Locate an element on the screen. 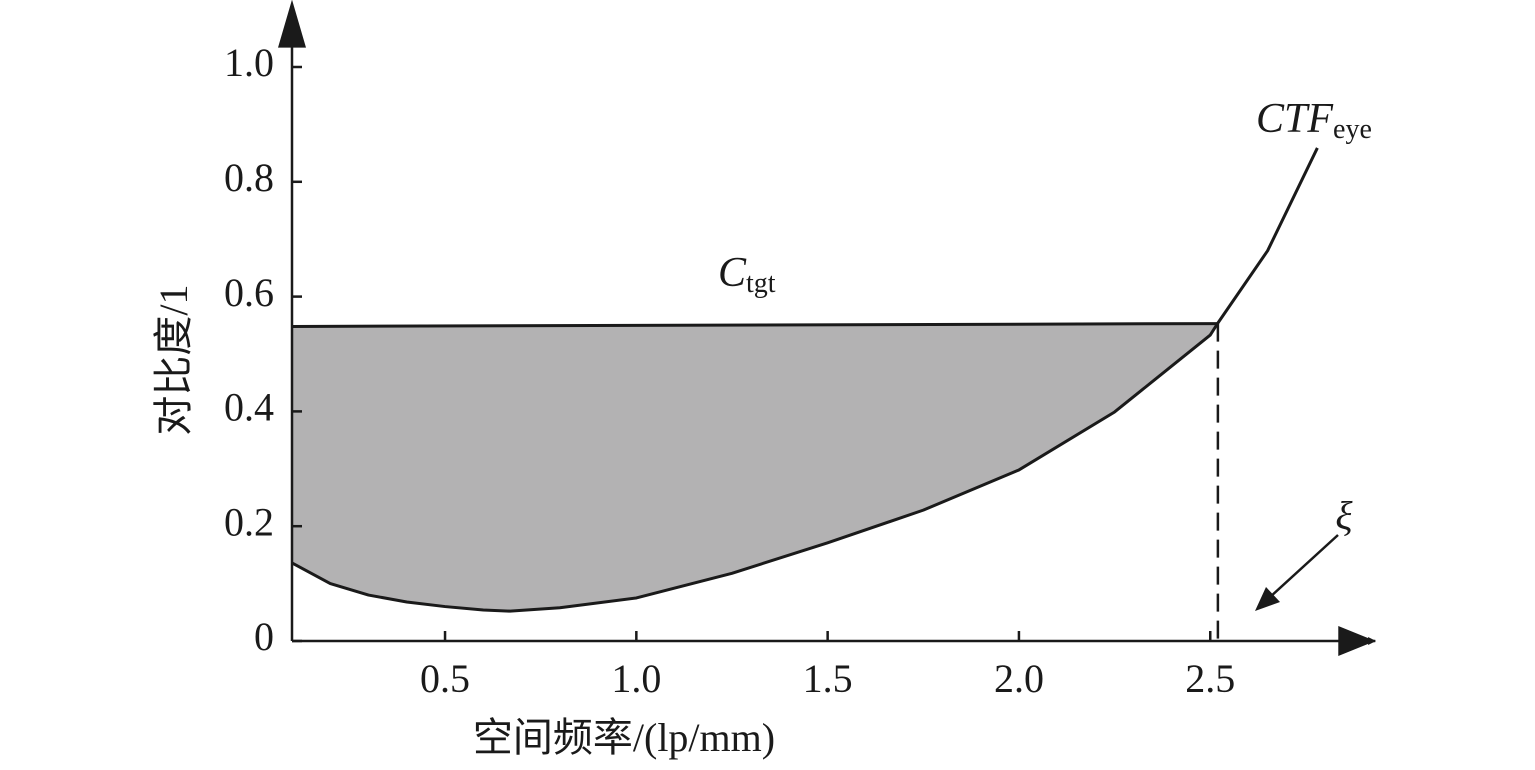 The height and width of the screenshot is (770, 1535). y-axis-arrow is located at coordinates (292, 24).